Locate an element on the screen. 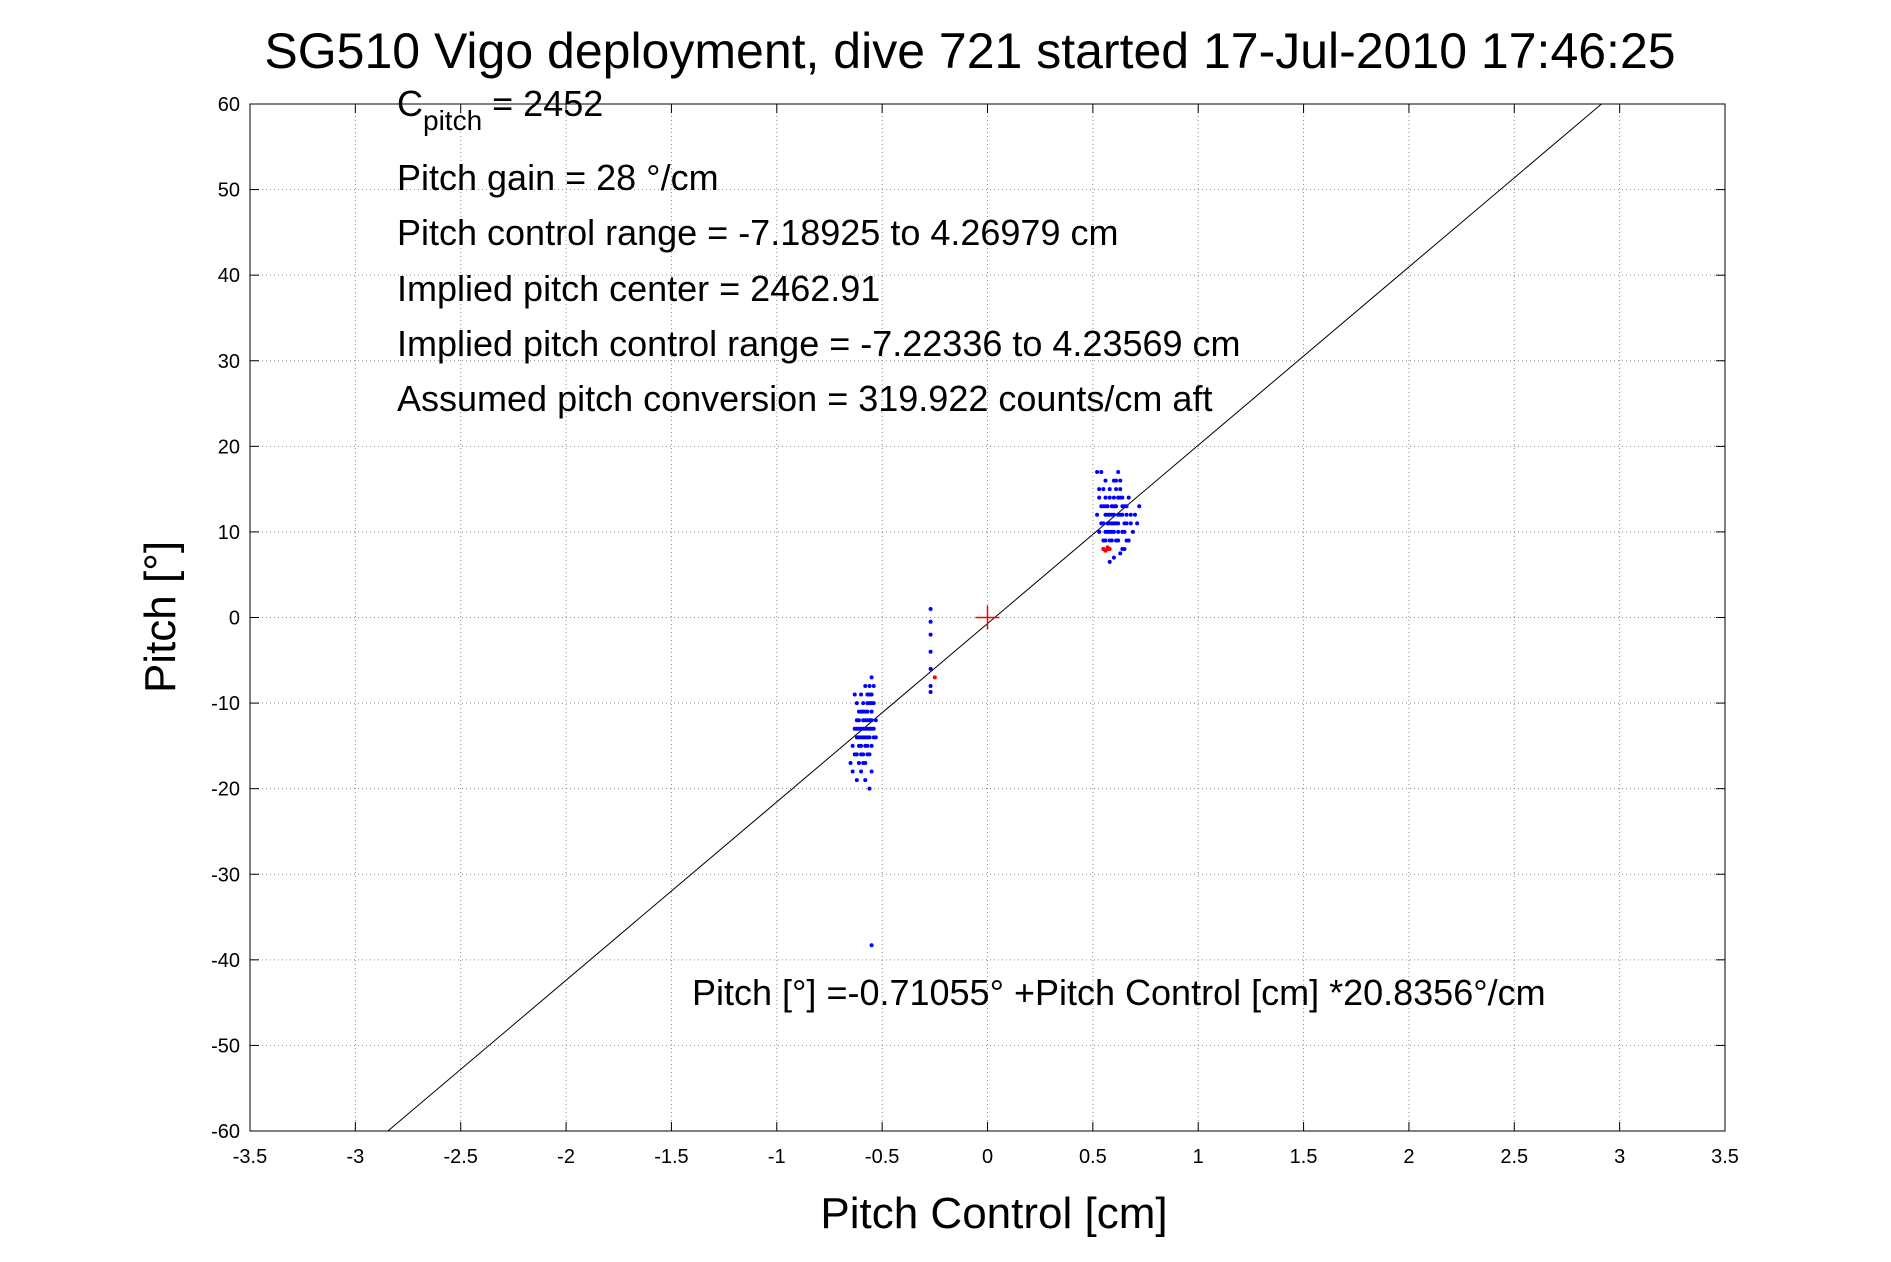 This screenshot has width=1891, height=1262. y-tick-label: -40 is located at coordinates (225, 961).